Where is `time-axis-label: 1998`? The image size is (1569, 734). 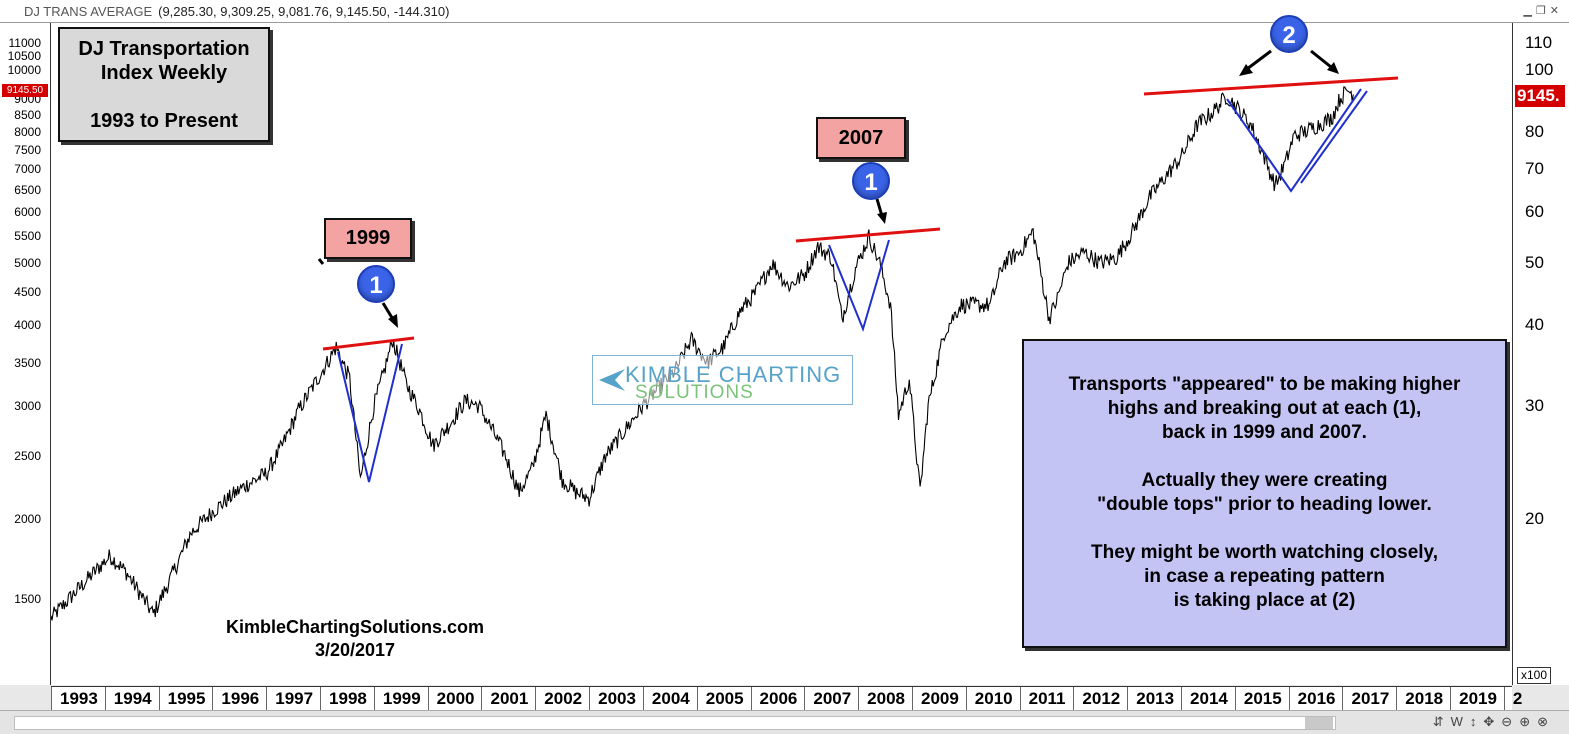
time-axis-label: 1998 is located at coordinates (348, 698).